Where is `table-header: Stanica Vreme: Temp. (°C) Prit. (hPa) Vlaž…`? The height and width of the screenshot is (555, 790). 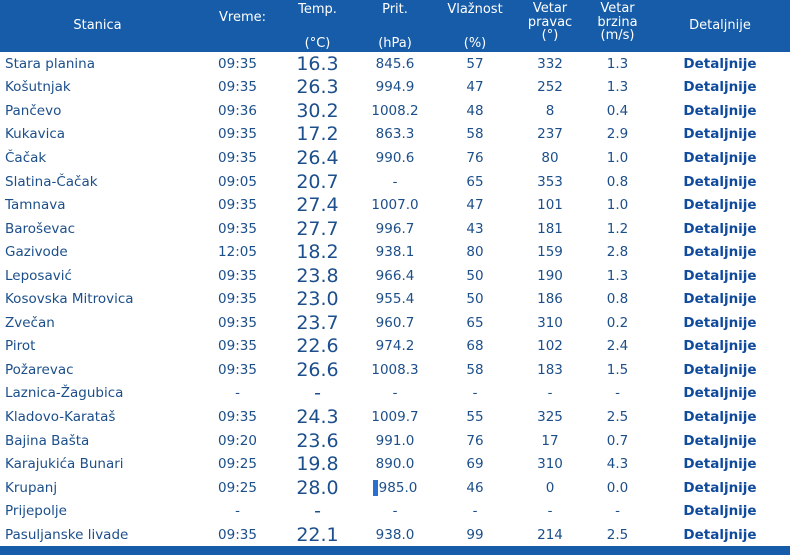
table-header: Stanica Vreme: Temp. (°C) Prit. (hPa) Vlaž… is located at coordinates (395, 26).